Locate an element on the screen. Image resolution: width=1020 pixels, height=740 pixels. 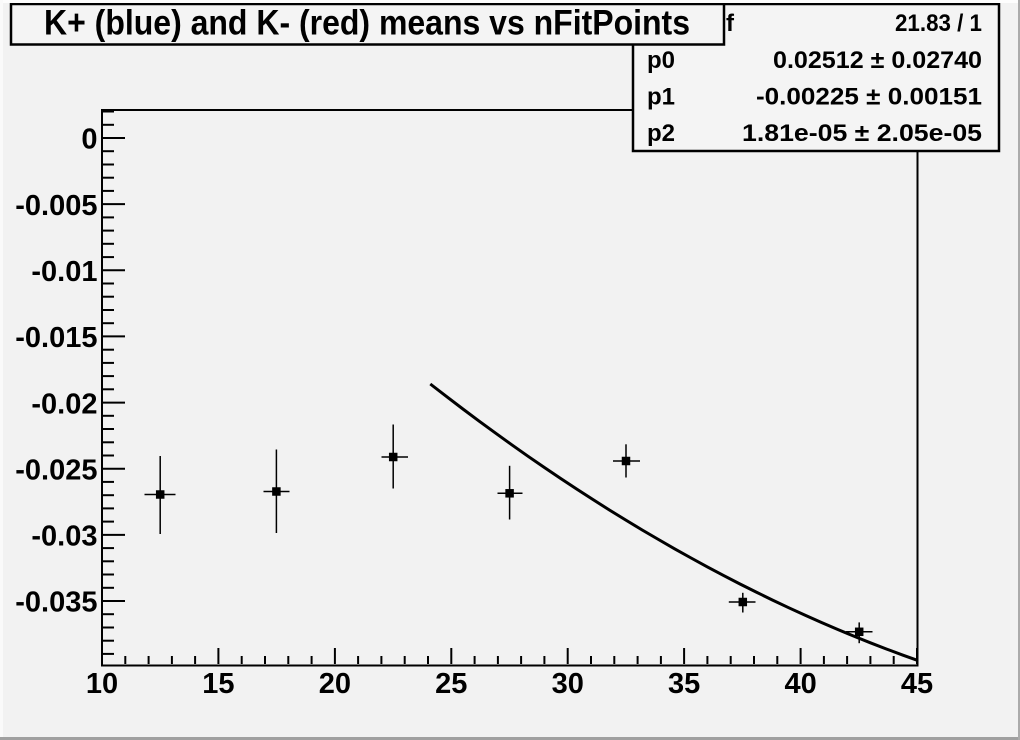
svg-text: 0 is located at coordinates (89, 140).